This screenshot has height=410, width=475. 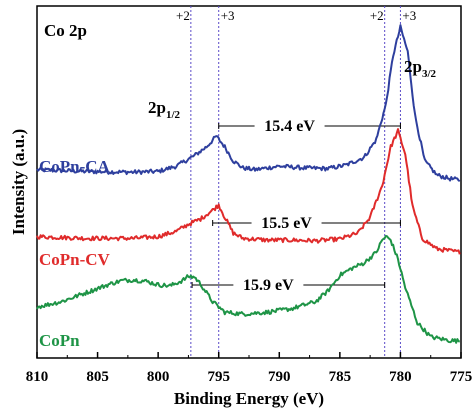 What do you see at coordinates (157, 107) in the screenshot?
I see `peak-label-2p12-main: 2p` at bounding box center [157, 107].